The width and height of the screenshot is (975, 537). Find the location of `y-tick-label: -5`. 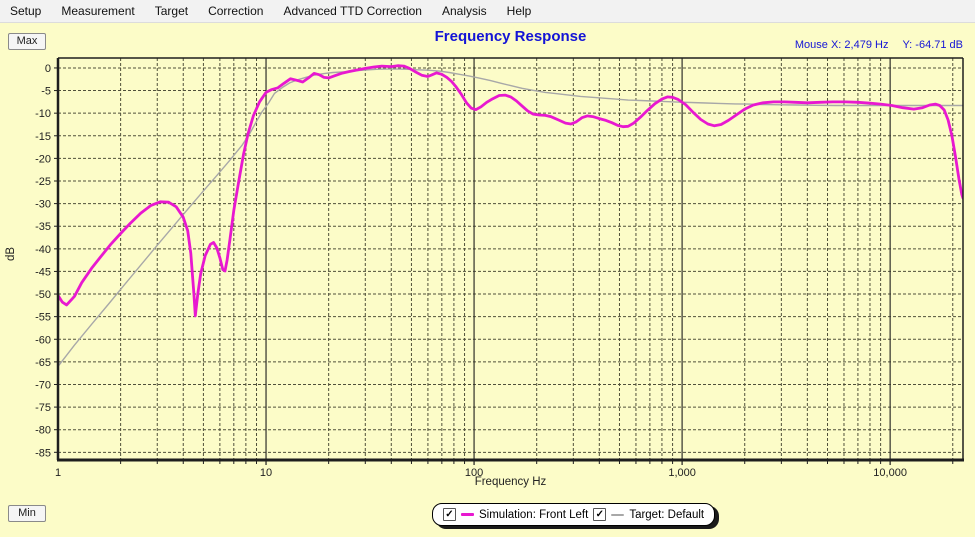

y-tick-label: -5 is located at coordinates (46, 92).